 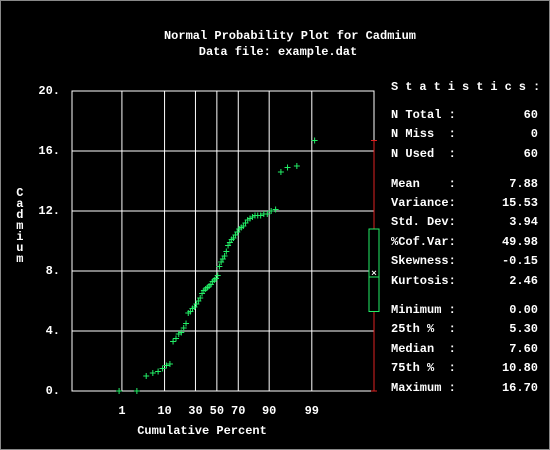 What do you see at coordinates (520, 261) in the screenshot?
I see `stat-value: -0.15` at bounding box center [520, 261].